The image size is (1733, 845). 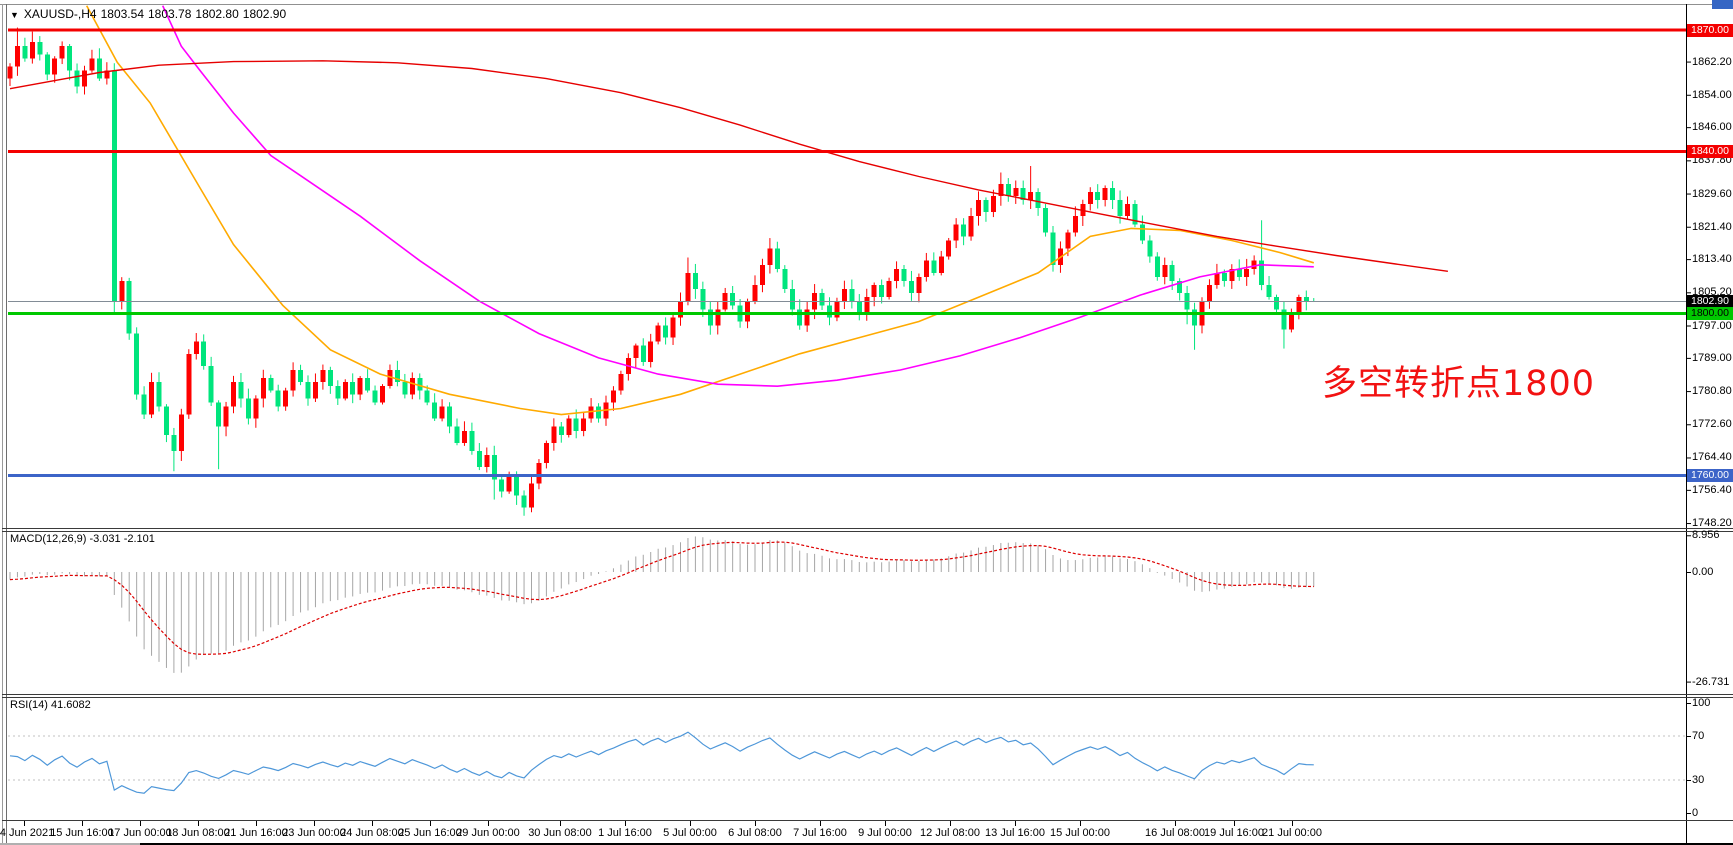 I want to click on time-tick: 18 Jun 08:00, so click(x=198, y=833).